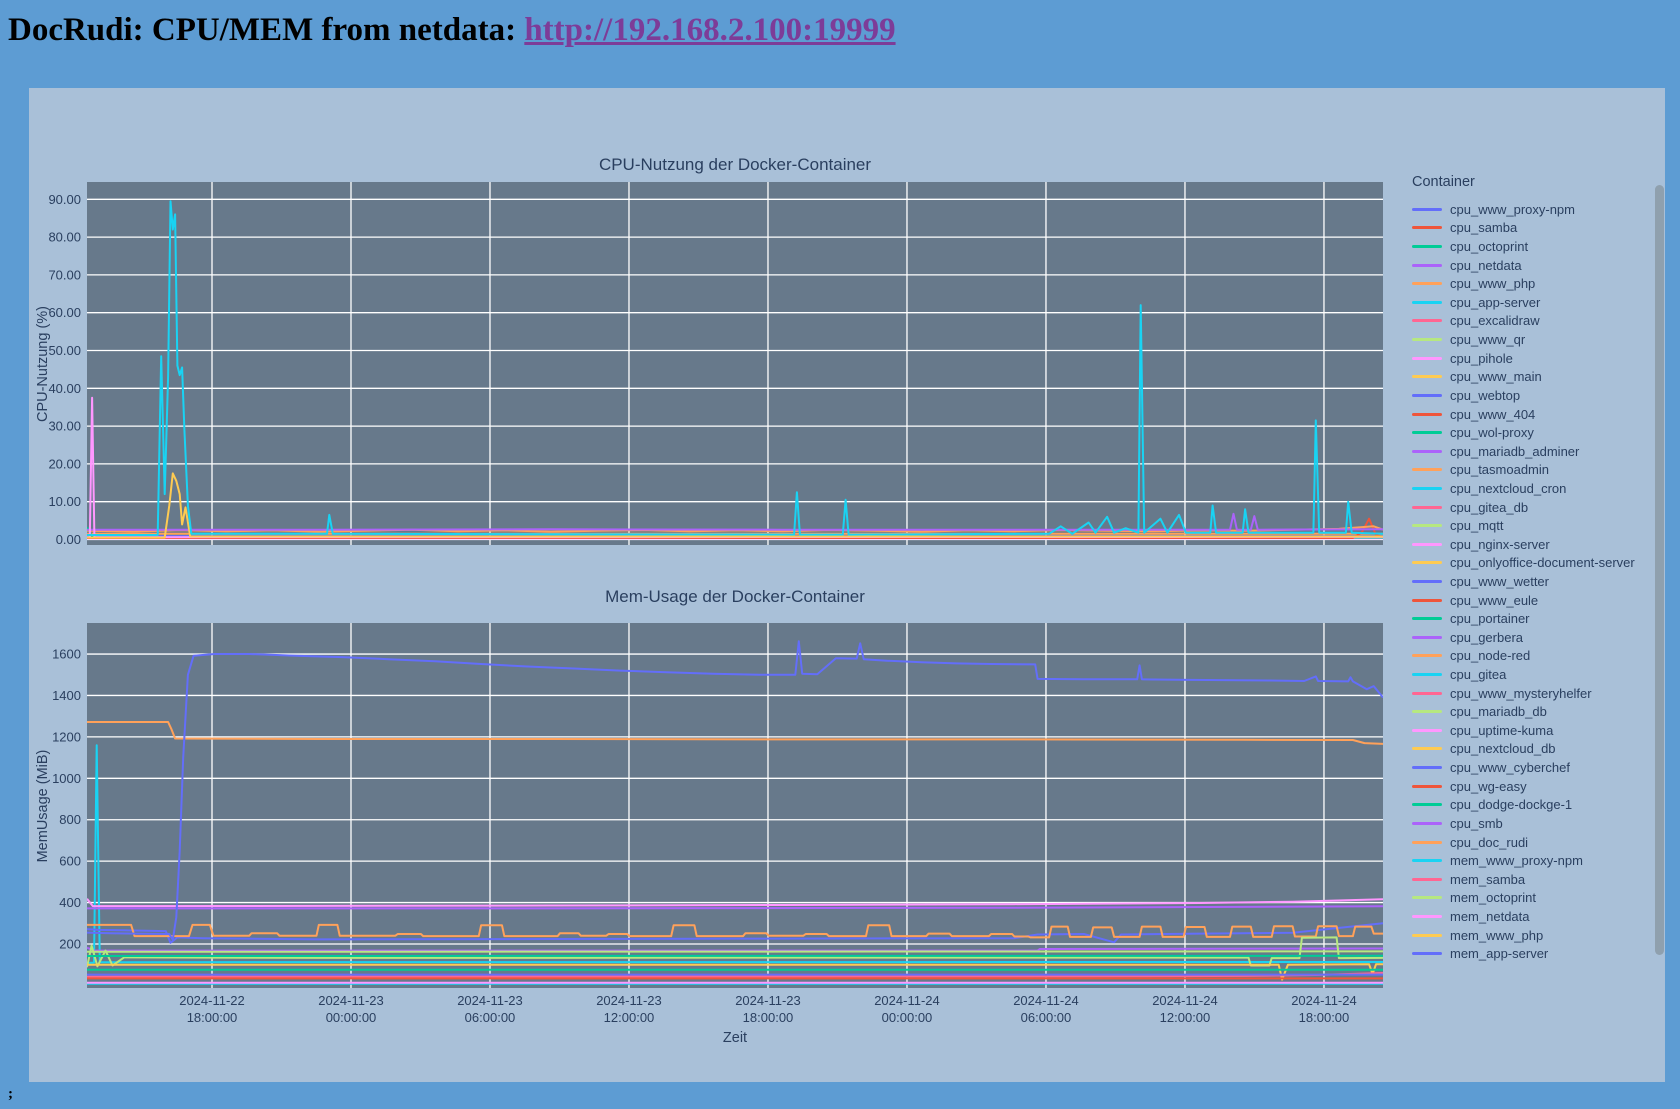 The image size is (1680, 1109). I want to click on legend-item-cpu_nextcloud_db: cpu_nextcloud_db, so click(1538, 749).